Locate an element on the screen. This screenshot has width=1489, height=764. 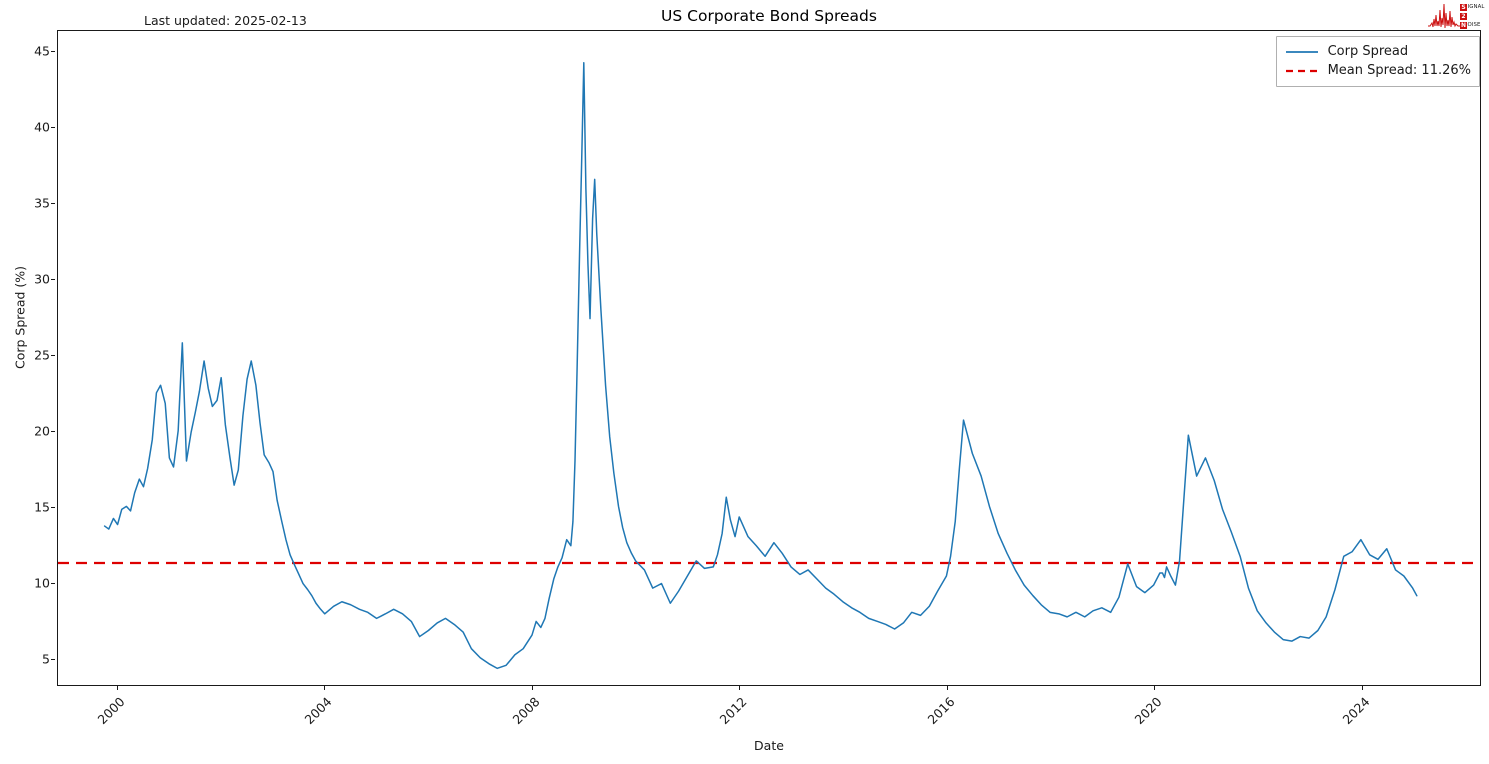
logo-badge-s: S is located at coordinates (1463, 7).